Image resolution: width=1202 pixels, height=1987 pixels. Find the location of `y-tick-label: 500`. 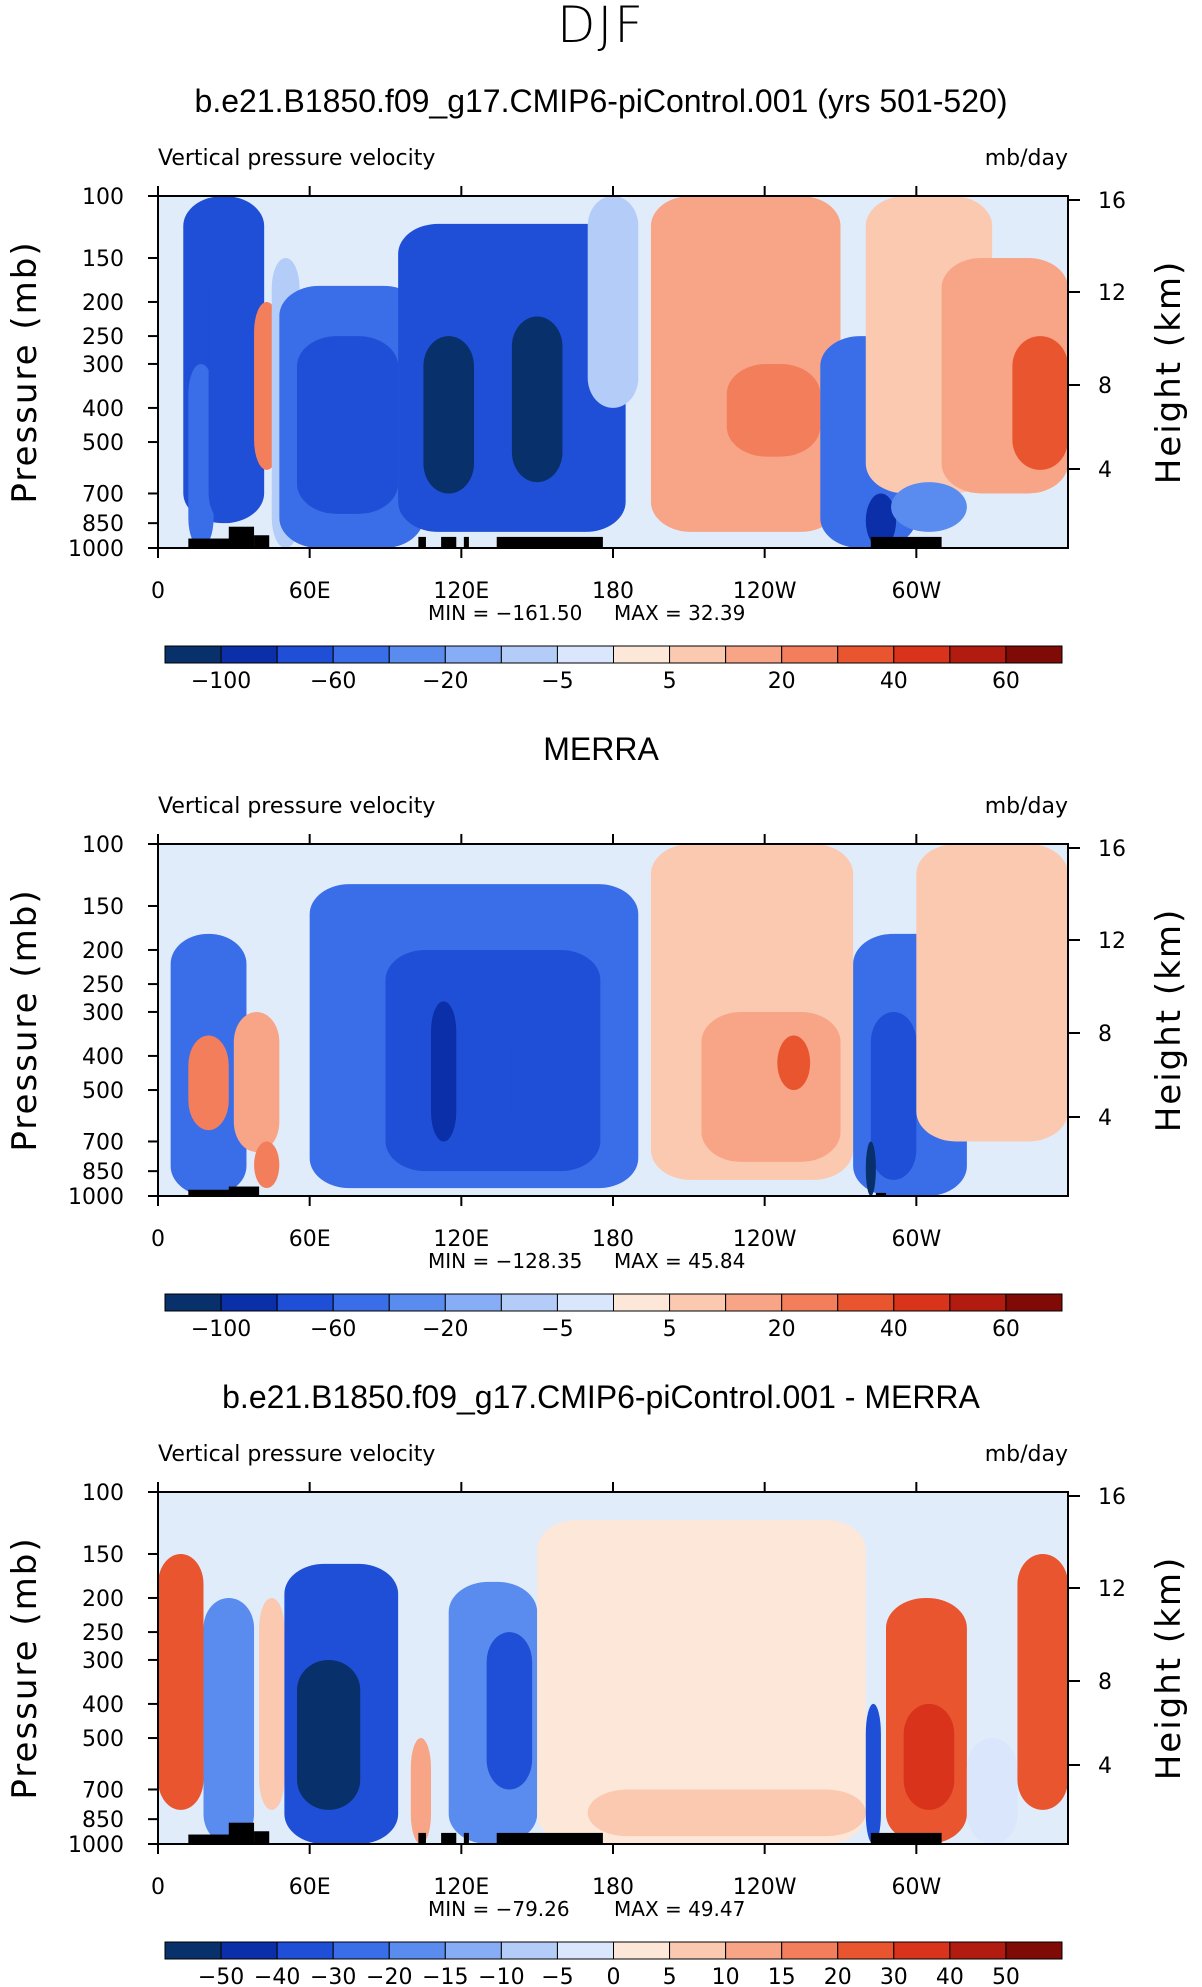

y-tick-label: 500 is located at coordinates (103, 1739).